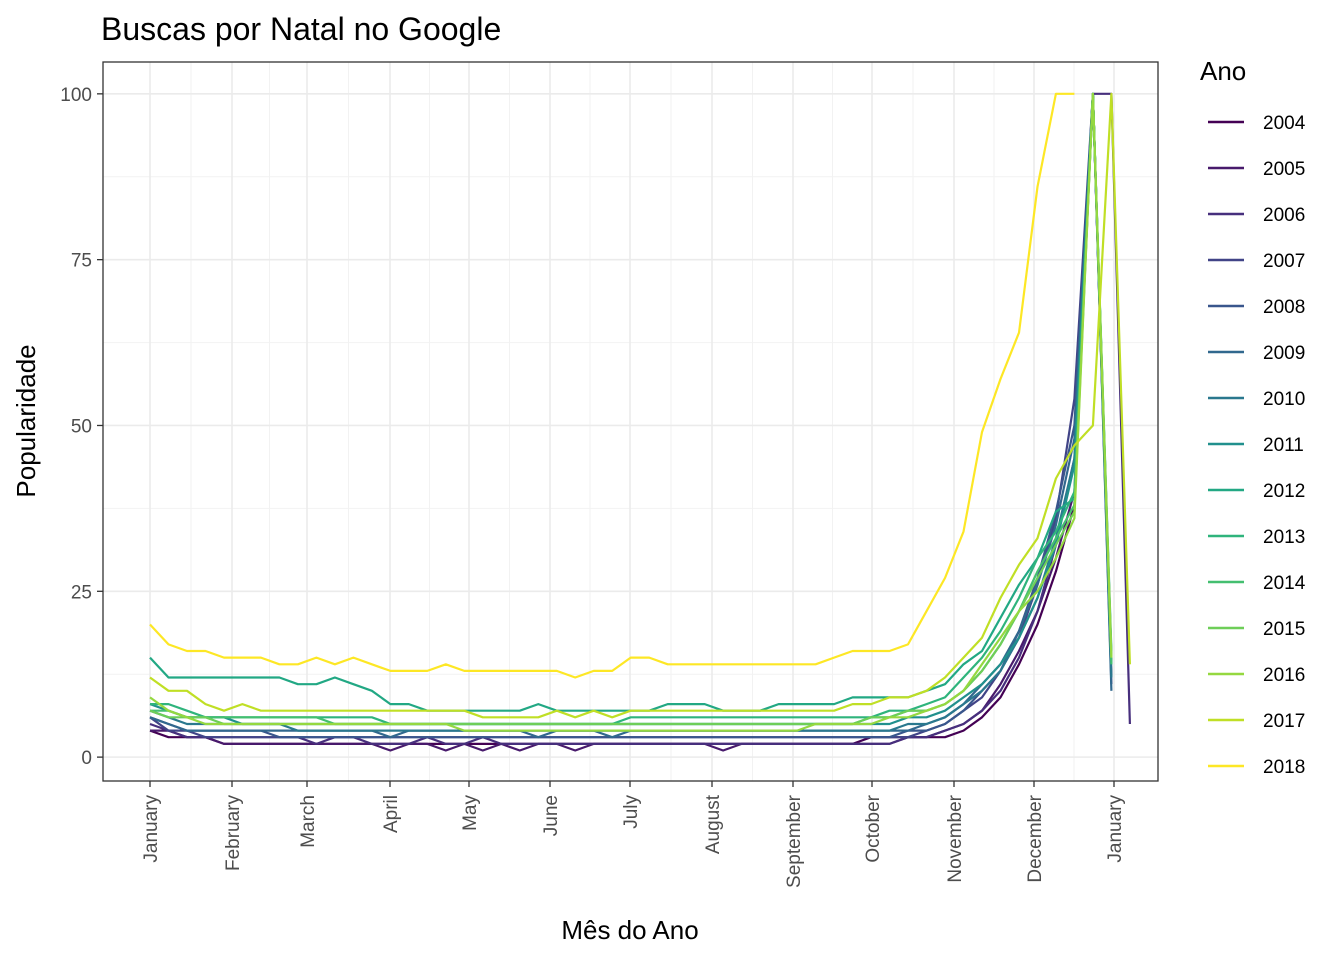  What do you see at coordinates (308, 821) in the screenshot?
I see `x-tick-label: March` at bounding box center [308, 821].